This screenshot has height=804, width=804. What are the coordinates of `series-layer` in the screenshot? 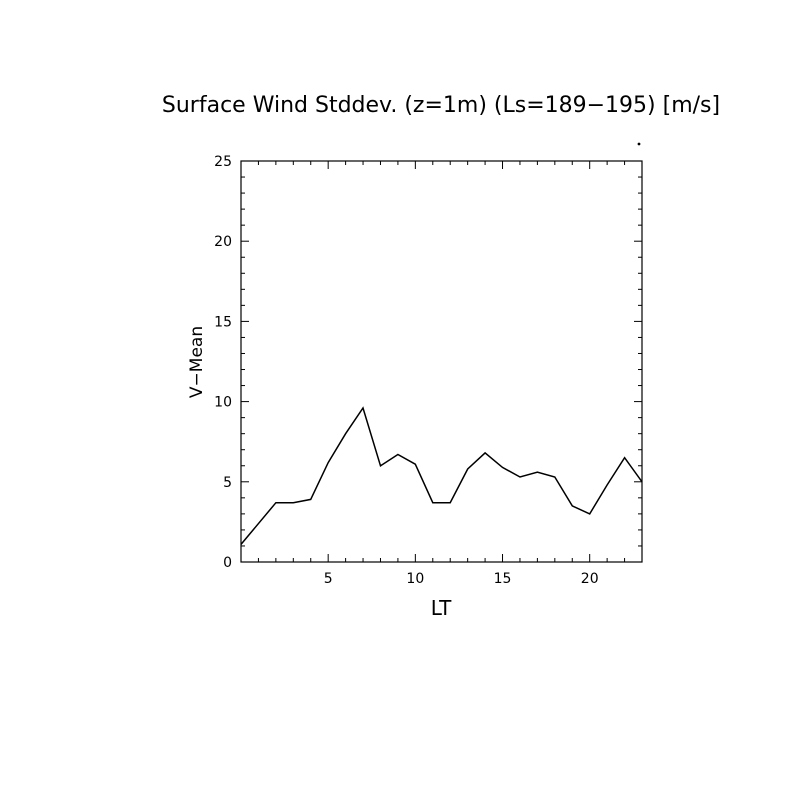 It's located at (441, 475).